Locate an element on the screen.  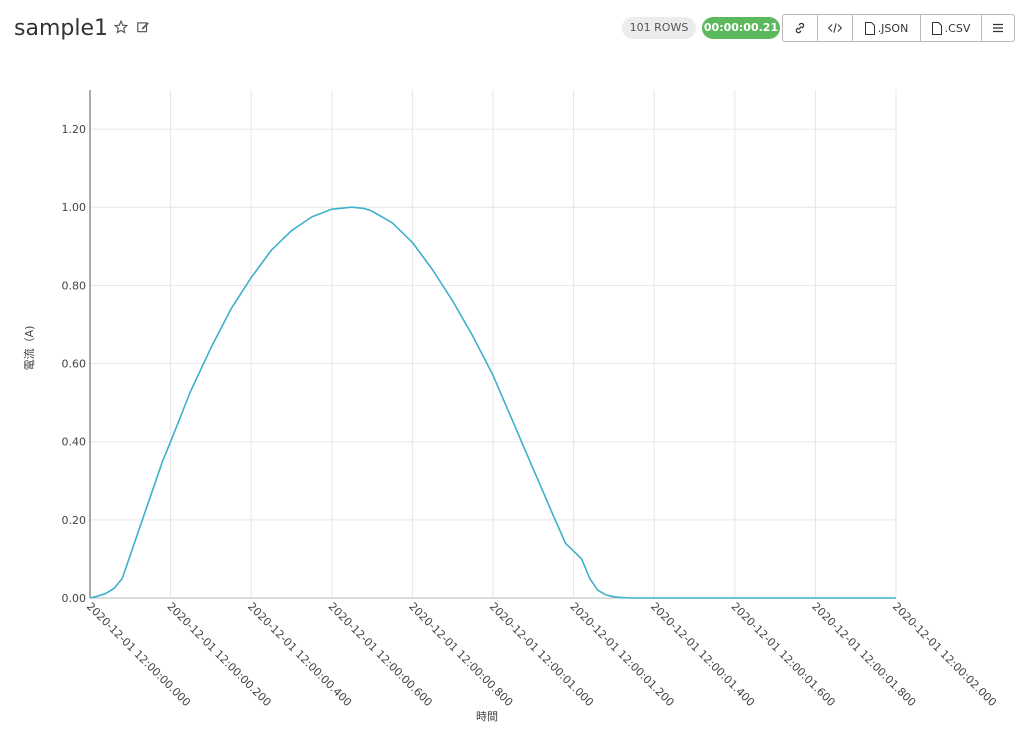
y-tick-label: 1.20 is located at coordinates (74, 129).